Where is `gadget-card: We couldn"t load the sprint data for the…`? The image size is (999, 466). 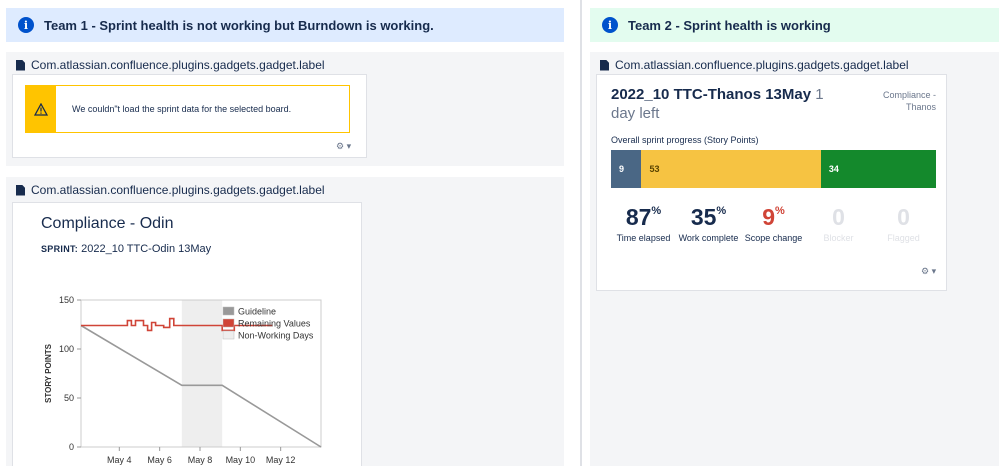
gadget-card: We couldn"t load the sprint data for the… is located at coordinates (189, 116).